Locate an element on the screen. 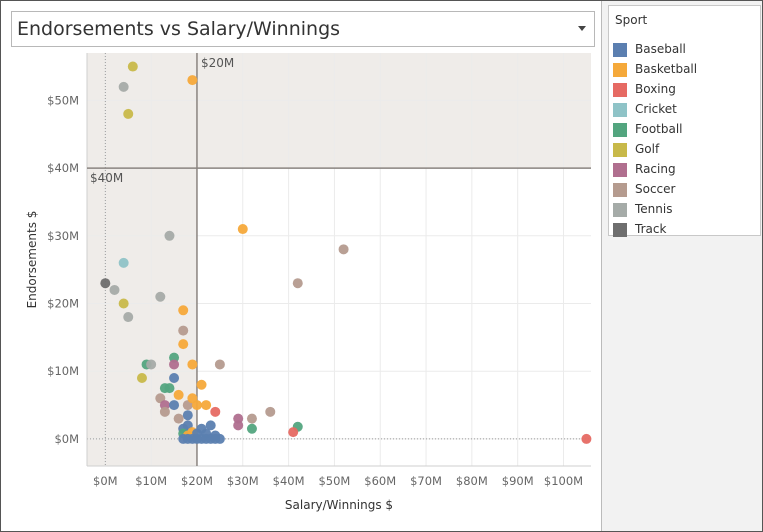  y-tick-label: $20M is located at coordinates (63, 304).